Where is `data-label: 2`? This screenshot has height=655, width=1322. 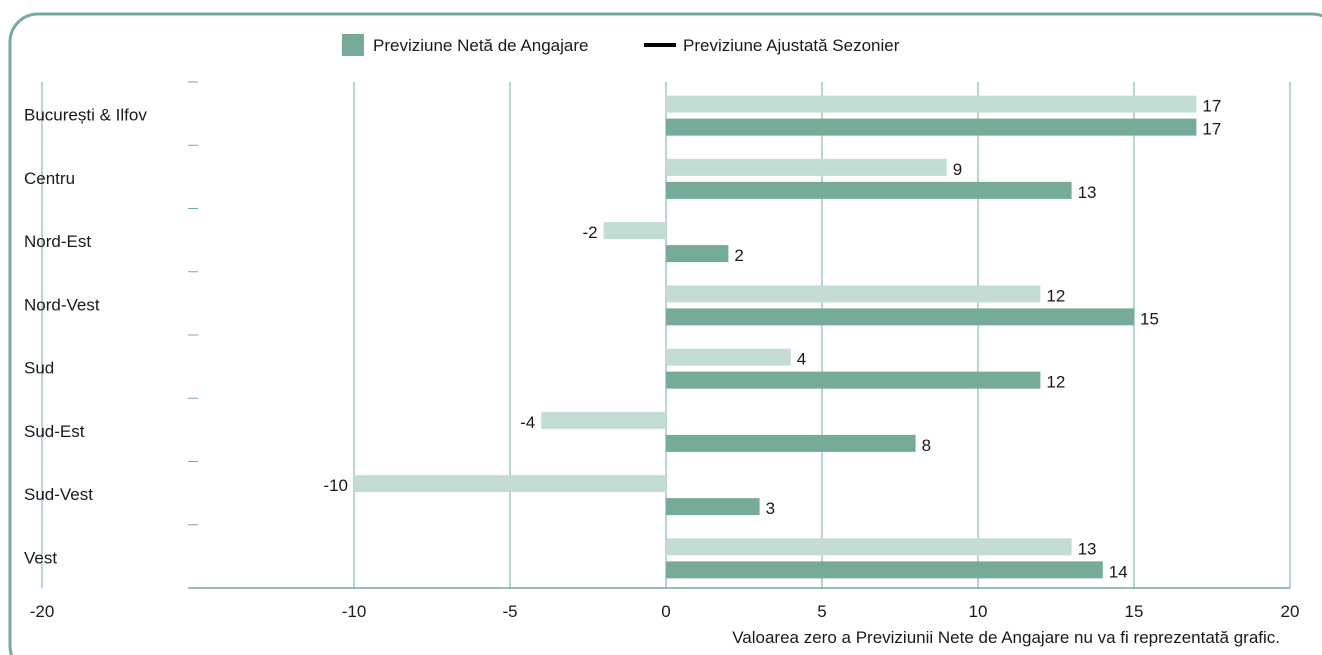
data-label: 2 is located at coordinates (738, 255).